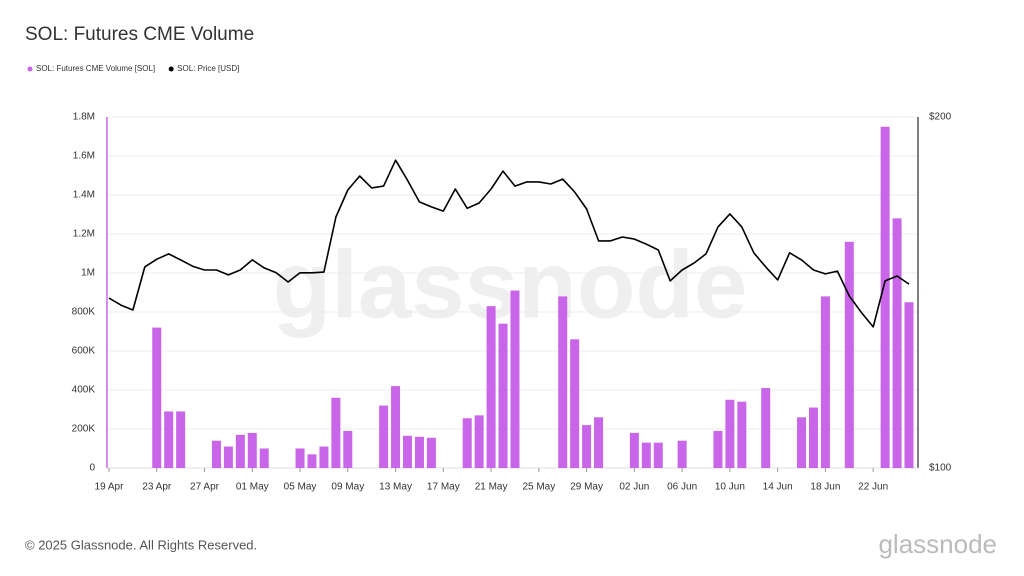 Image resolution: width=1024 pixels, height=576 pixels. I want to click on x-tick-label: 21 May, so click(491, 487).